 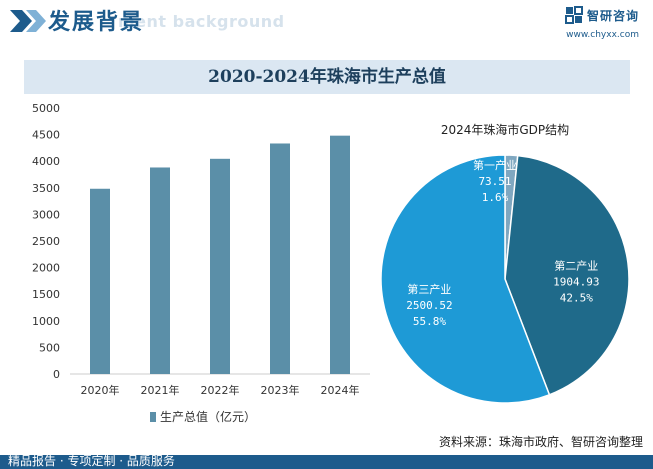 What do you see at coordinates (505, 129) in the screenshot?
I see `pie-title: 2024年珠海市GDP结构` at bounding box center [505, 129].